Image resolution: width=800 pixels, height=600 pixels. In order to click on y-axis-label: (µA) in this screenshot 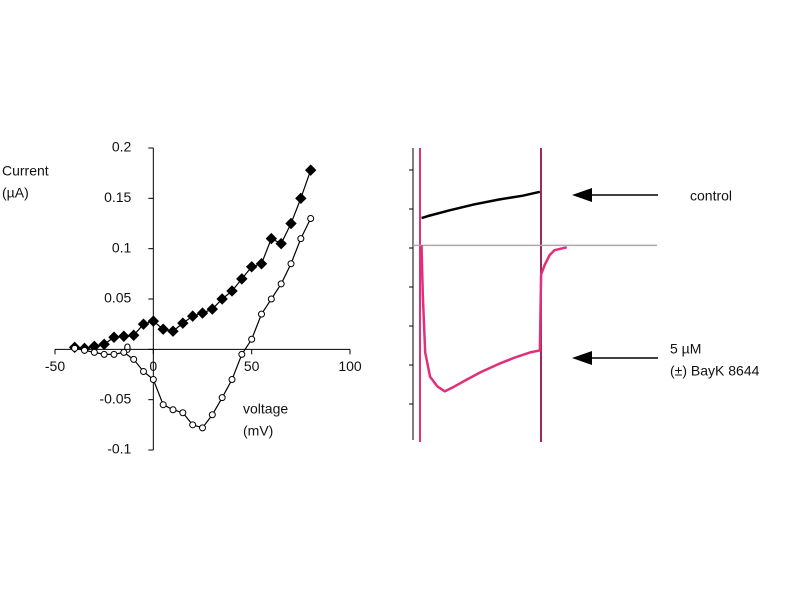, I will do `click(15, 193)`.